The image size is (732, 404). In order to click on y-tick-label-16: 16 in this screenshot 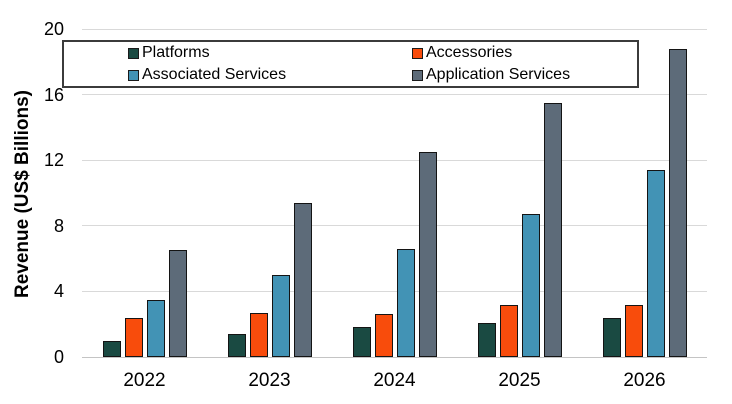, I will do `click(53, 94)`.